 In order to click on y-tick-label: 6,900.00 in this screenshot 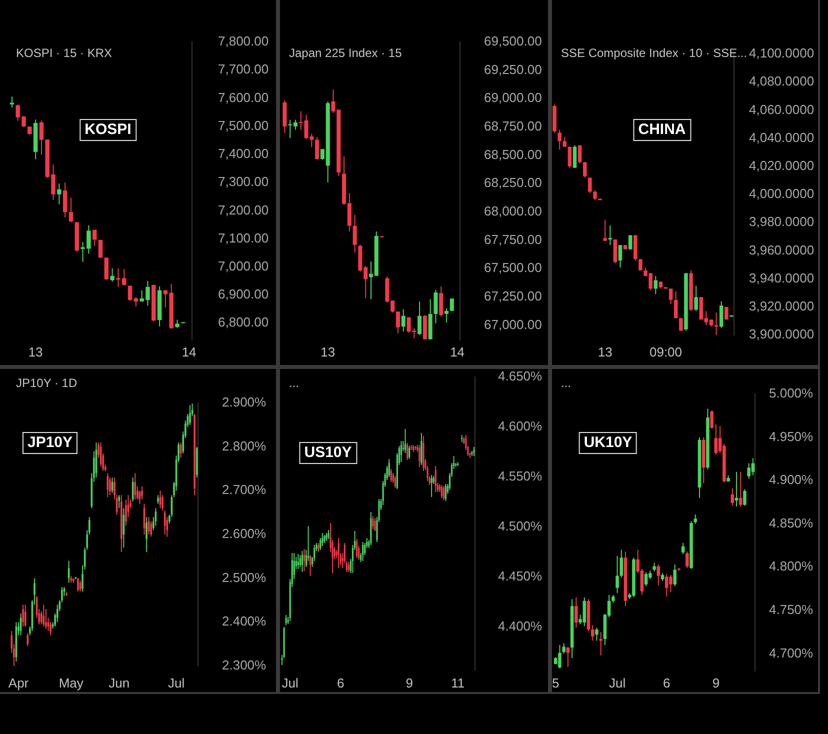, I will do `click(243, 294)`.